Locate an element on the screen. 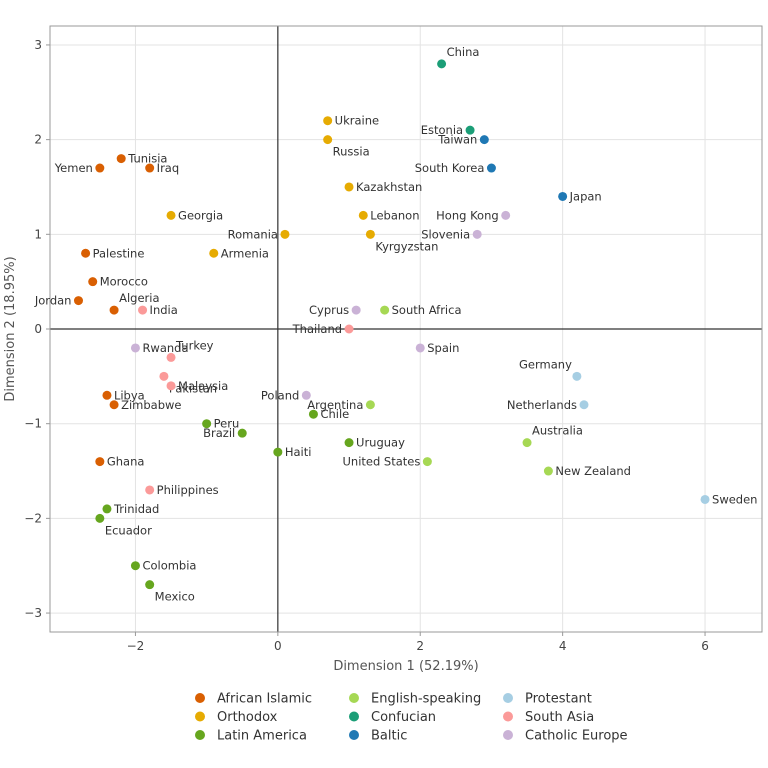  point-label: Ghana is located at coordinates (126, 462).